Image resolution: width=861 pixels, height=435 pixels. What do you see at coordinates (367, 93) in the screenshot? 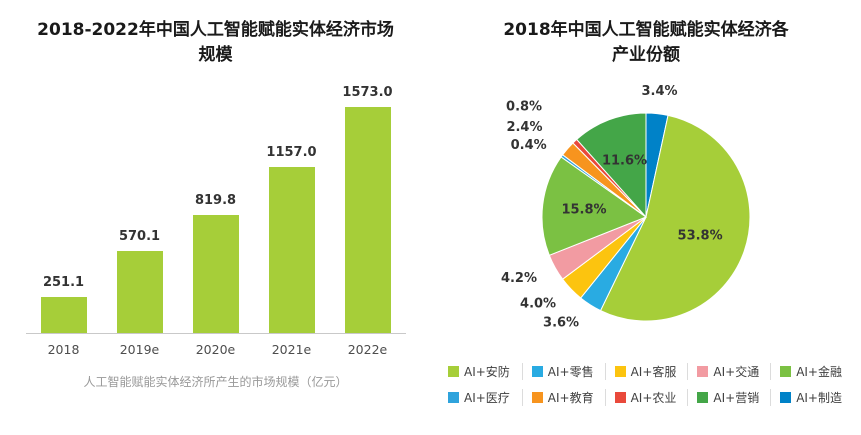
I see `bar-value-label: 1573.0` at bounding box center [367, 93].